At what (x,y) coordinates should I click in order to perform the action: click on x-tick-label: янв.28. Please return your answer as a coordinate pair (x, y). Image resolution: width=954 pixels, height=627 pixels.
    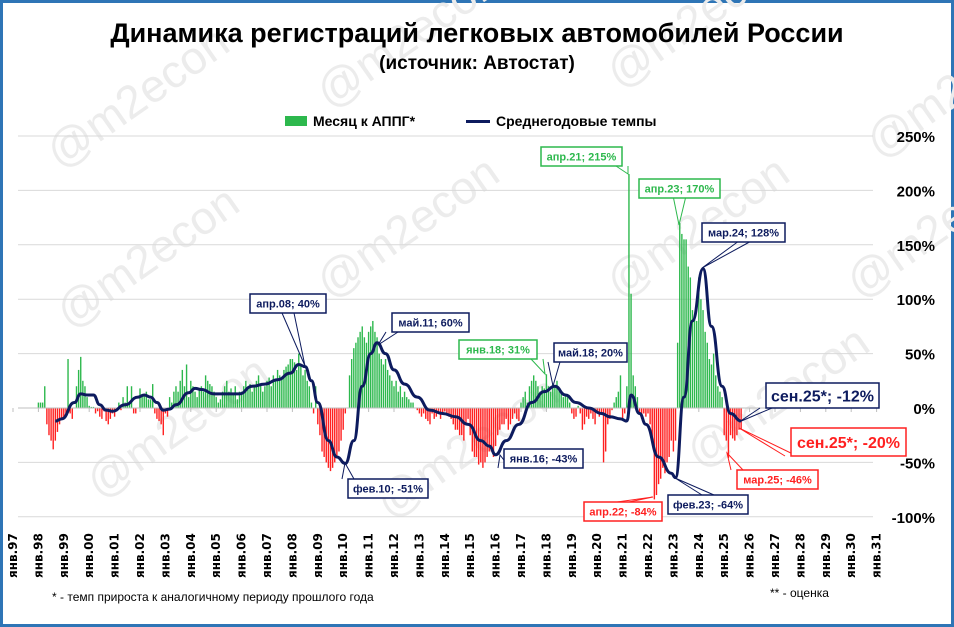
    Looking at the image, I should click on (800, 555).